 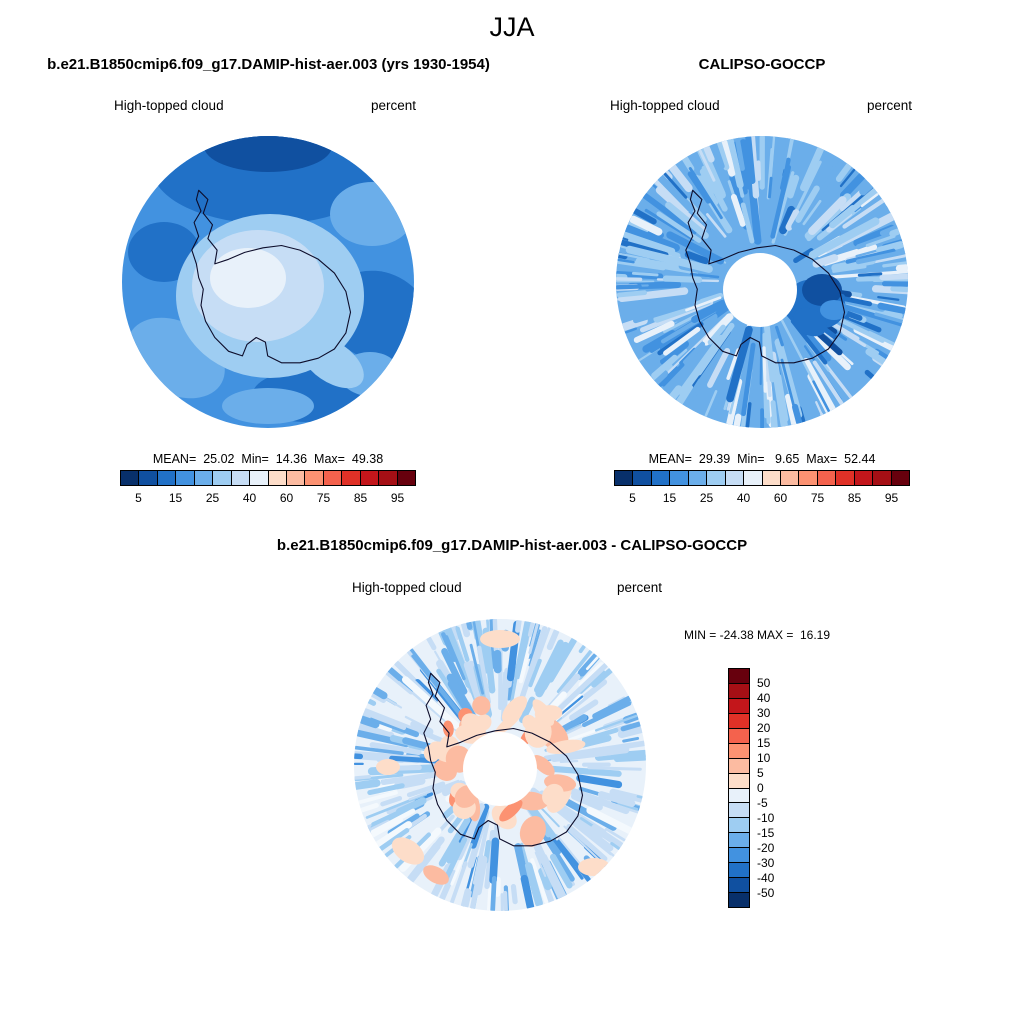 What do you see at coordinates (512, 27) in the screenshot?
I see `season-title: JJA` at bounding box center [512, 27].